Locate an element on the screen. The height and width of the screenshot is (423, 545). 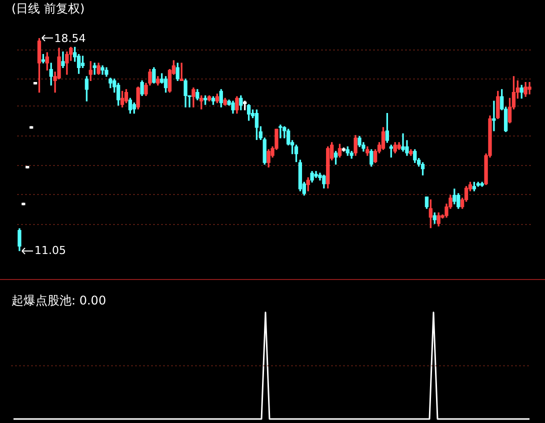
annotation: 18.54 is located at coordinates (70, 38).